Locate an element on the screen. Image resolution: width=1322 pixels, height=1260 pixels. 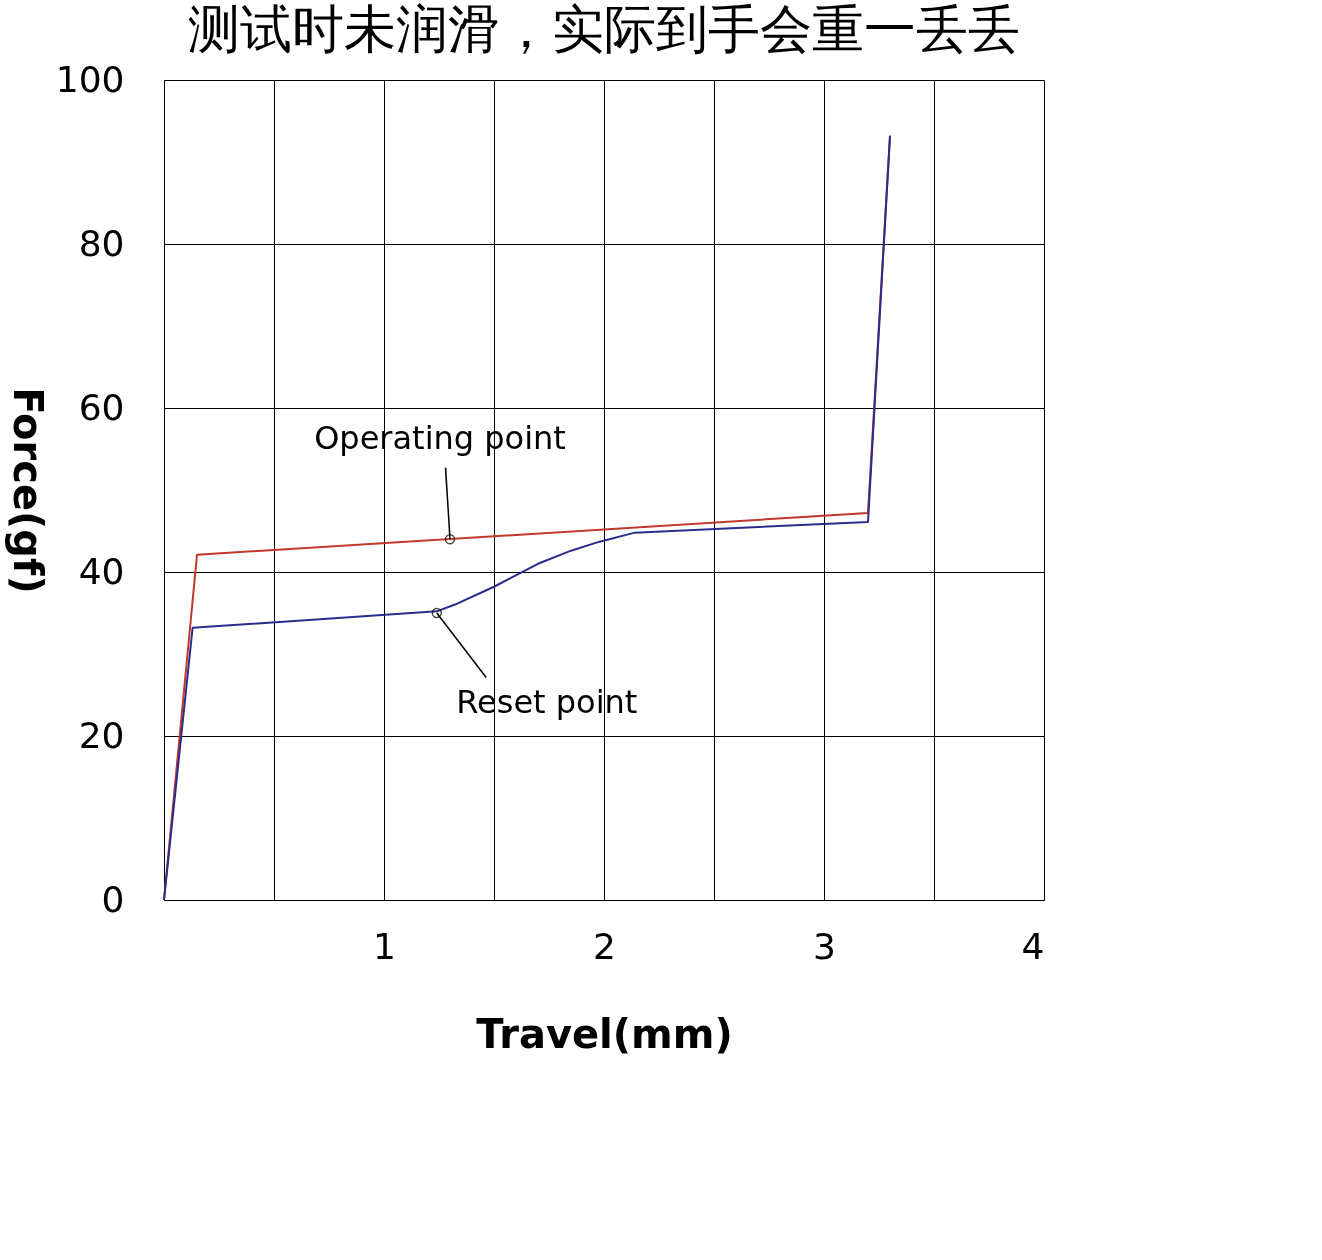
y-tick-label: 60 is located at coordinates (101, 407).